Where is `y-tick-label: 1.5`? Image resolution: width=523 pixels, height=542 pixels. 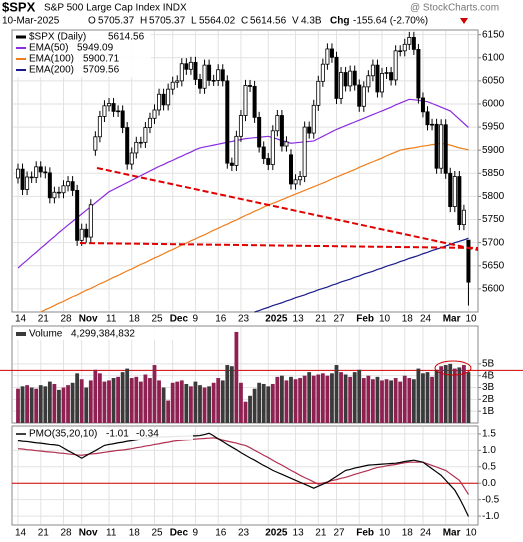
y-tick-label: 1.5 is located at coordinates (489, 434).